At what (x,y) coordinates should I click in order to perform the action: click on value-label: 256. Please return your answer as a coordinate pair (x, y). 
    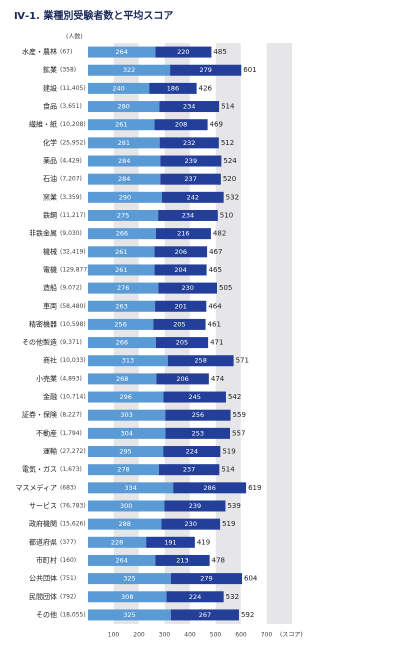
    Looking at the image, I should click on (120, 324).